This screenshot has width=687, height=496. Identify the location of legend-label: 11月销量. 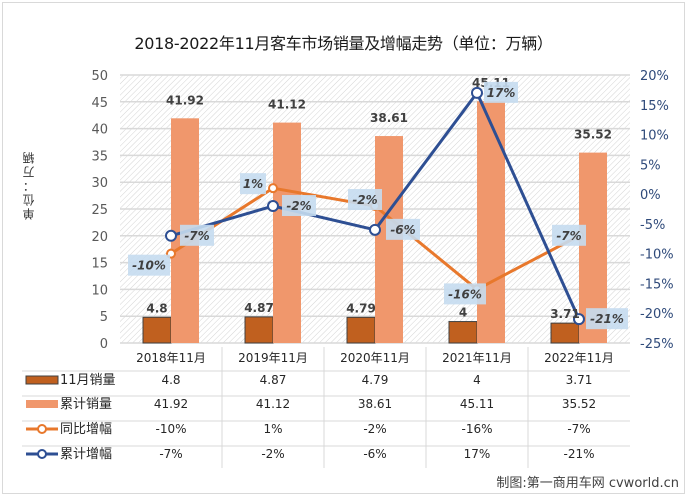
(88, 380).